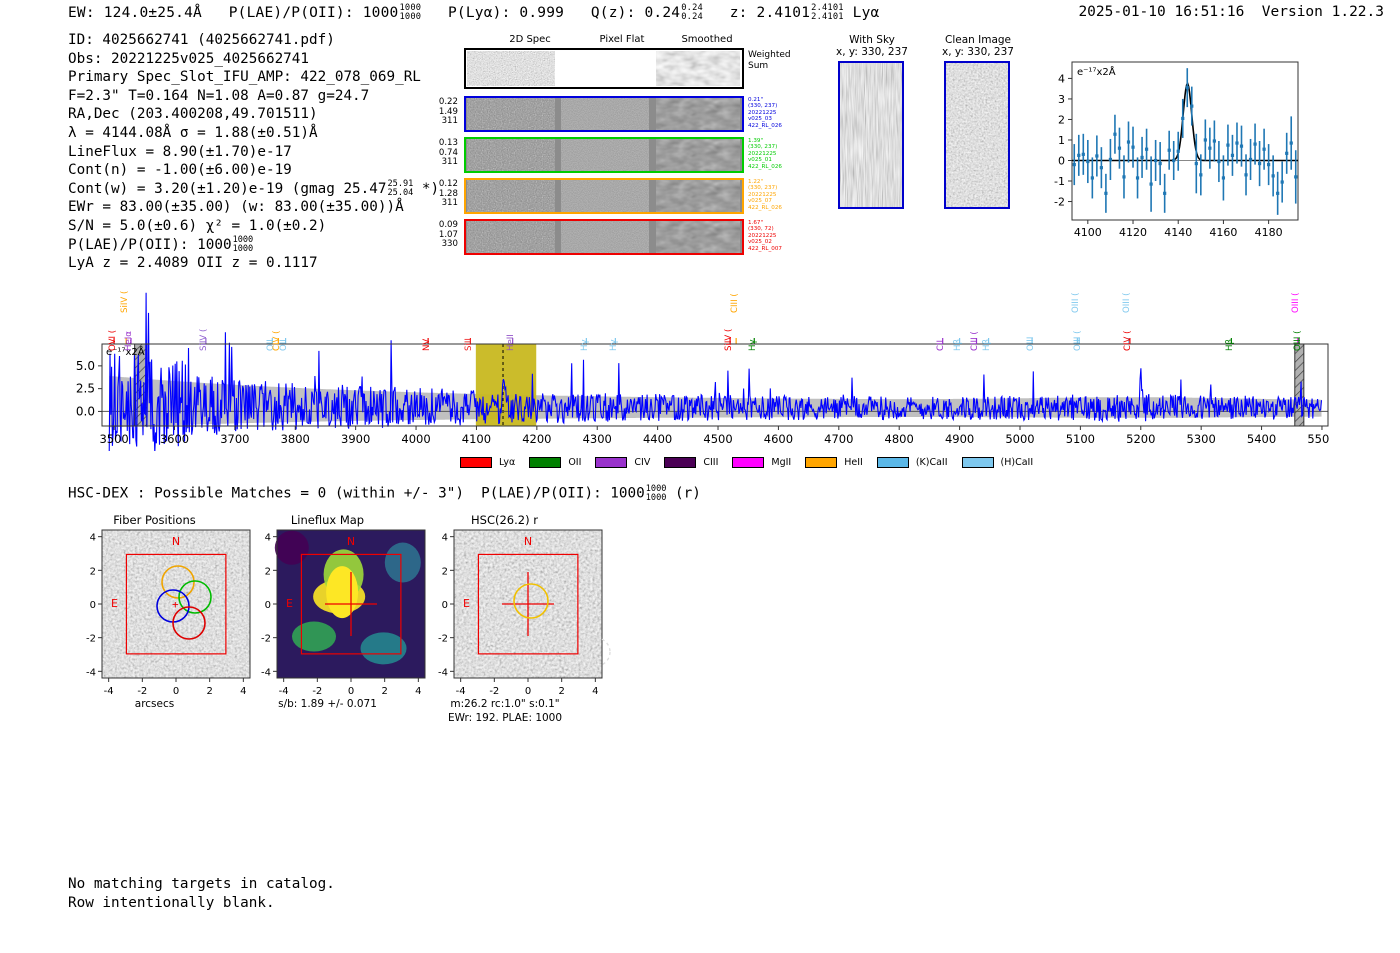 The width and height of the screenshot is (1400, 953). I want to click on svg-text: -1, so click(1059, 181).